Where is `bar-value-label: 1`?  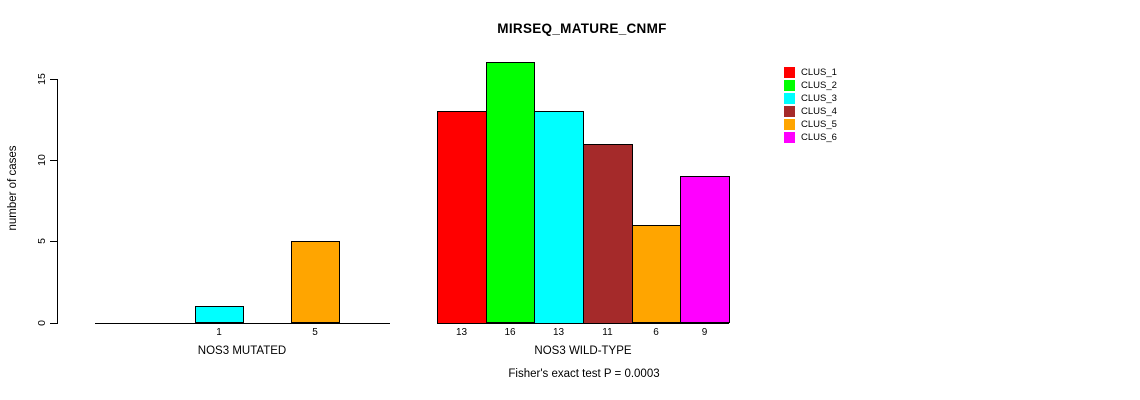
bar-value-label: 1 is located at coordinates (219, 332).